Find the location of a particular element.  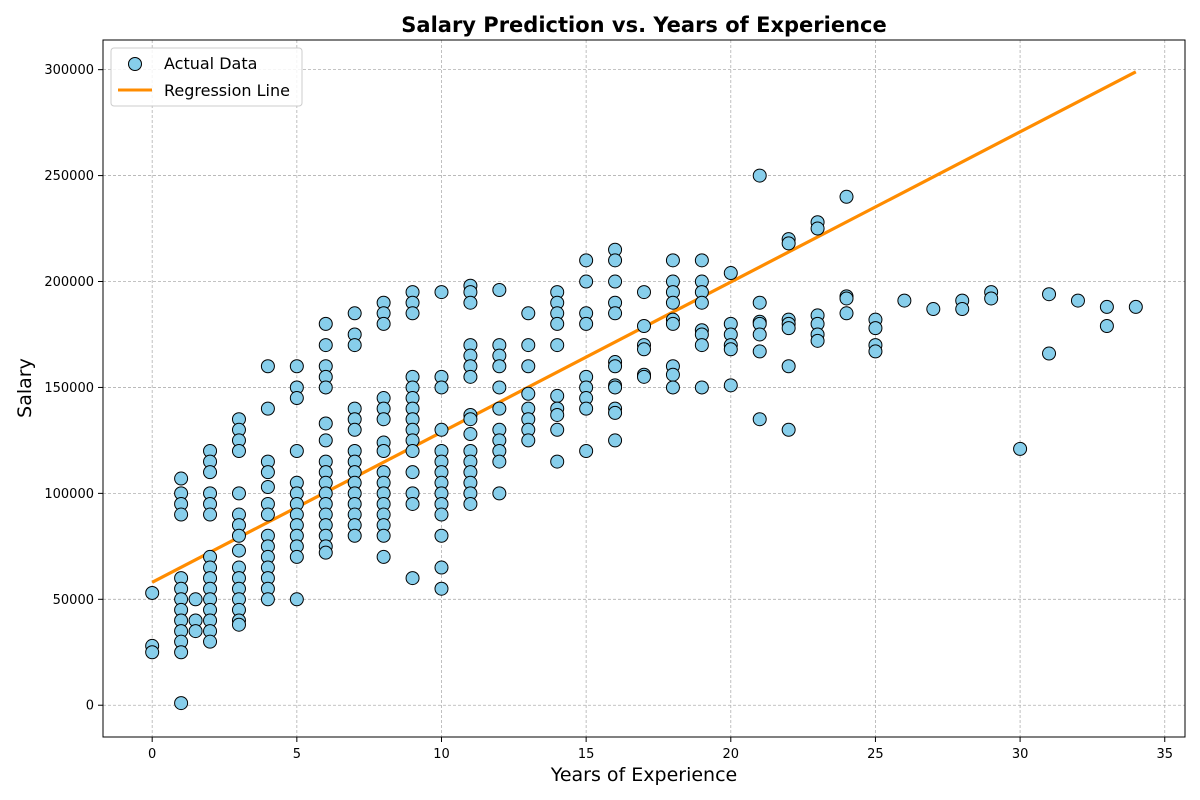

y-tick-label: 100000 is located at coordinates (69, 494).